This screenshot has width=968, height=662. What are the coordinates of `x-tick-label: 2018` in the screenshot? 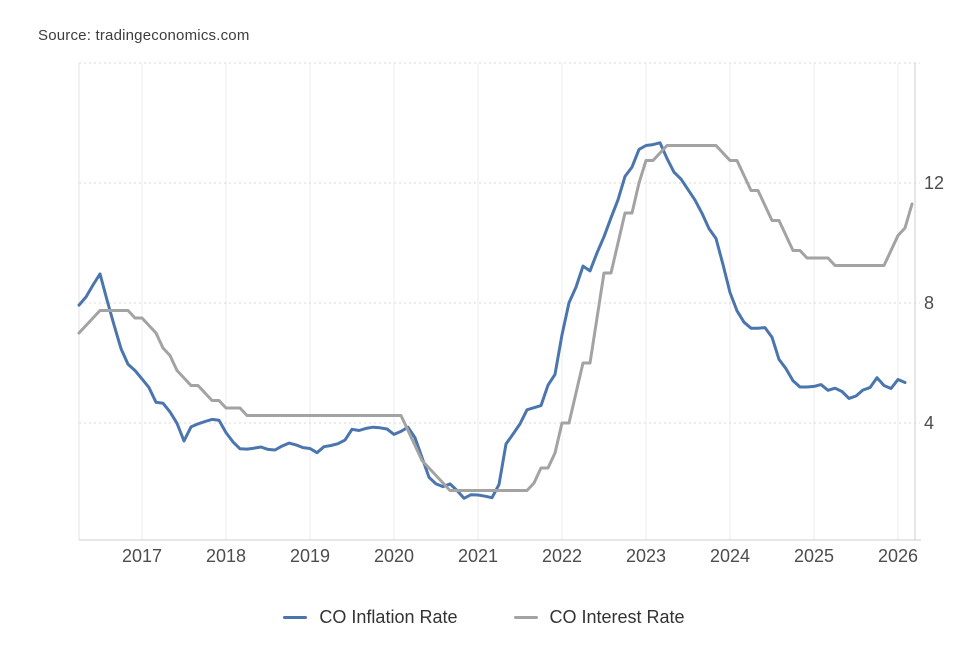 It's located at (226, 556).